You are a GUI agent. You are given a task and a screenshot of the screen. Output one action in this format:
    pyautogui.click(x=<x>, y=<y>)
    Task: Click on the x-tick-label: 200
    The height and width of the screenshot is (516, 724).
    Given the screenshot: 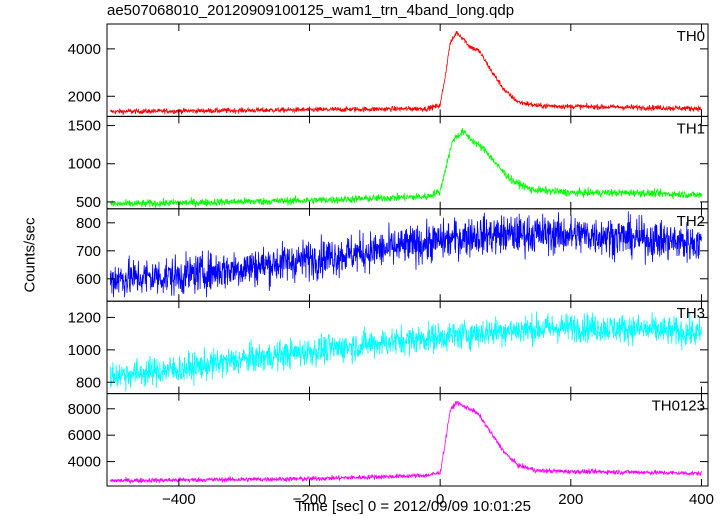 What is the action you would take?
    pyautogui.click(x=570, y=499)
    